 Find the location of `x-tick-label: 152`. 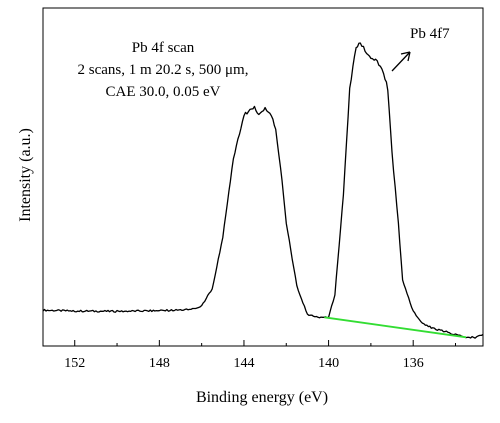

x-tick-label: 152 is located at coordinates (74, 363).